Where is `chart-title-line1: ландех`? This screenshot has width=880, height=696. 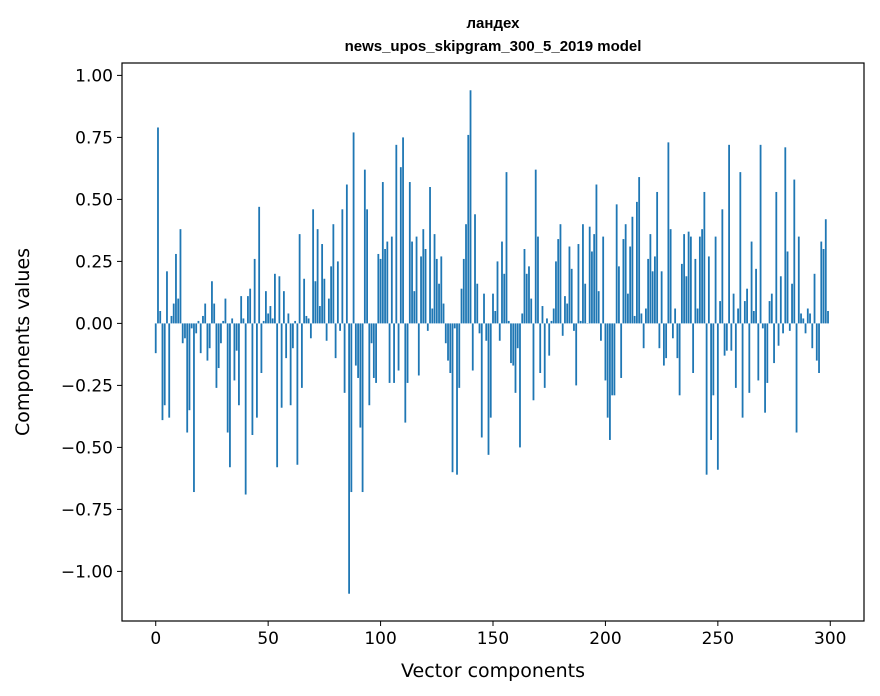
chart-title-line1: ландех is located at coordinates (494, 23).